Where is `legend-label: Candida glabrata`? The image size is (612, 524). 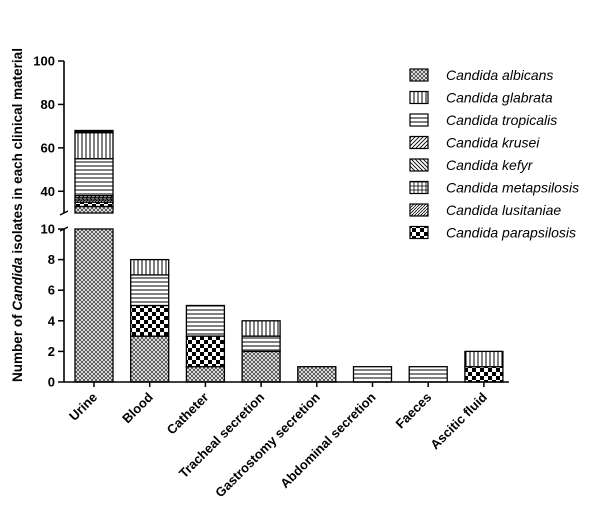
legend-label: Candida glabrata is located at coordinates (499, 98).